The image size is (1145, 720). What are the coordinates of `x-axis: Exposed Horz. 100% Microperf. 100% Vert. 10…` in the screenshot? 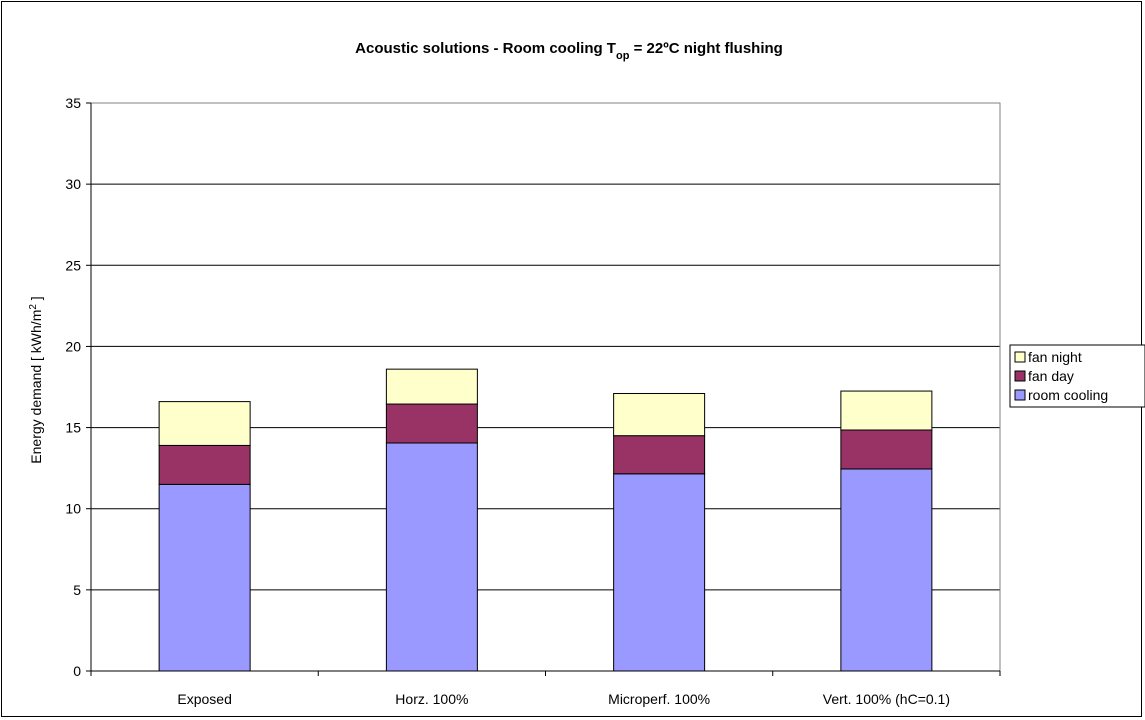 It's located at (545, 688).